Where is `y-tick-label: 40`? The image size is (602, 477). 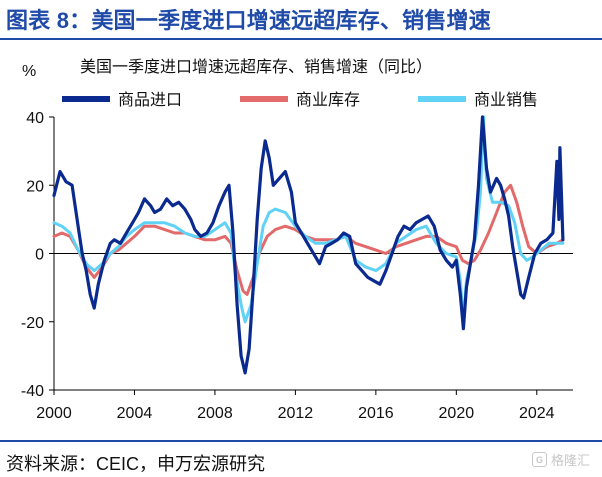 y-tick-label: 40 is located at coordinates (35, 118).